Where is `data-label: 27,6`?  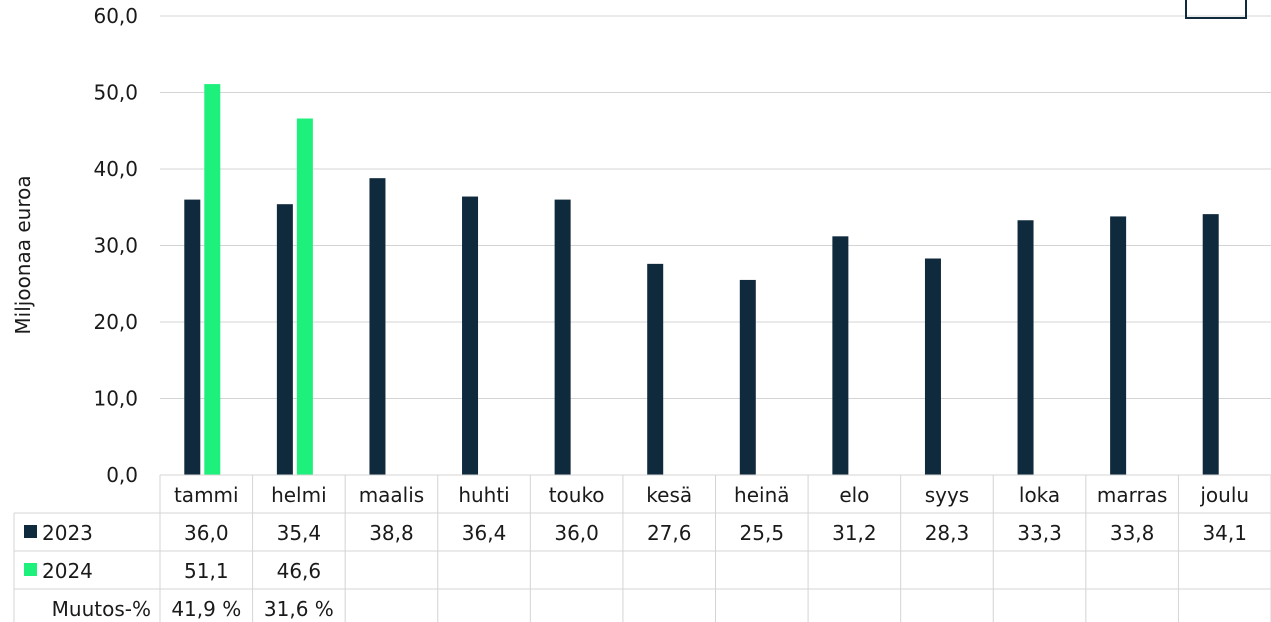
data-label: 27,6 is located at coordinates (669, 533).